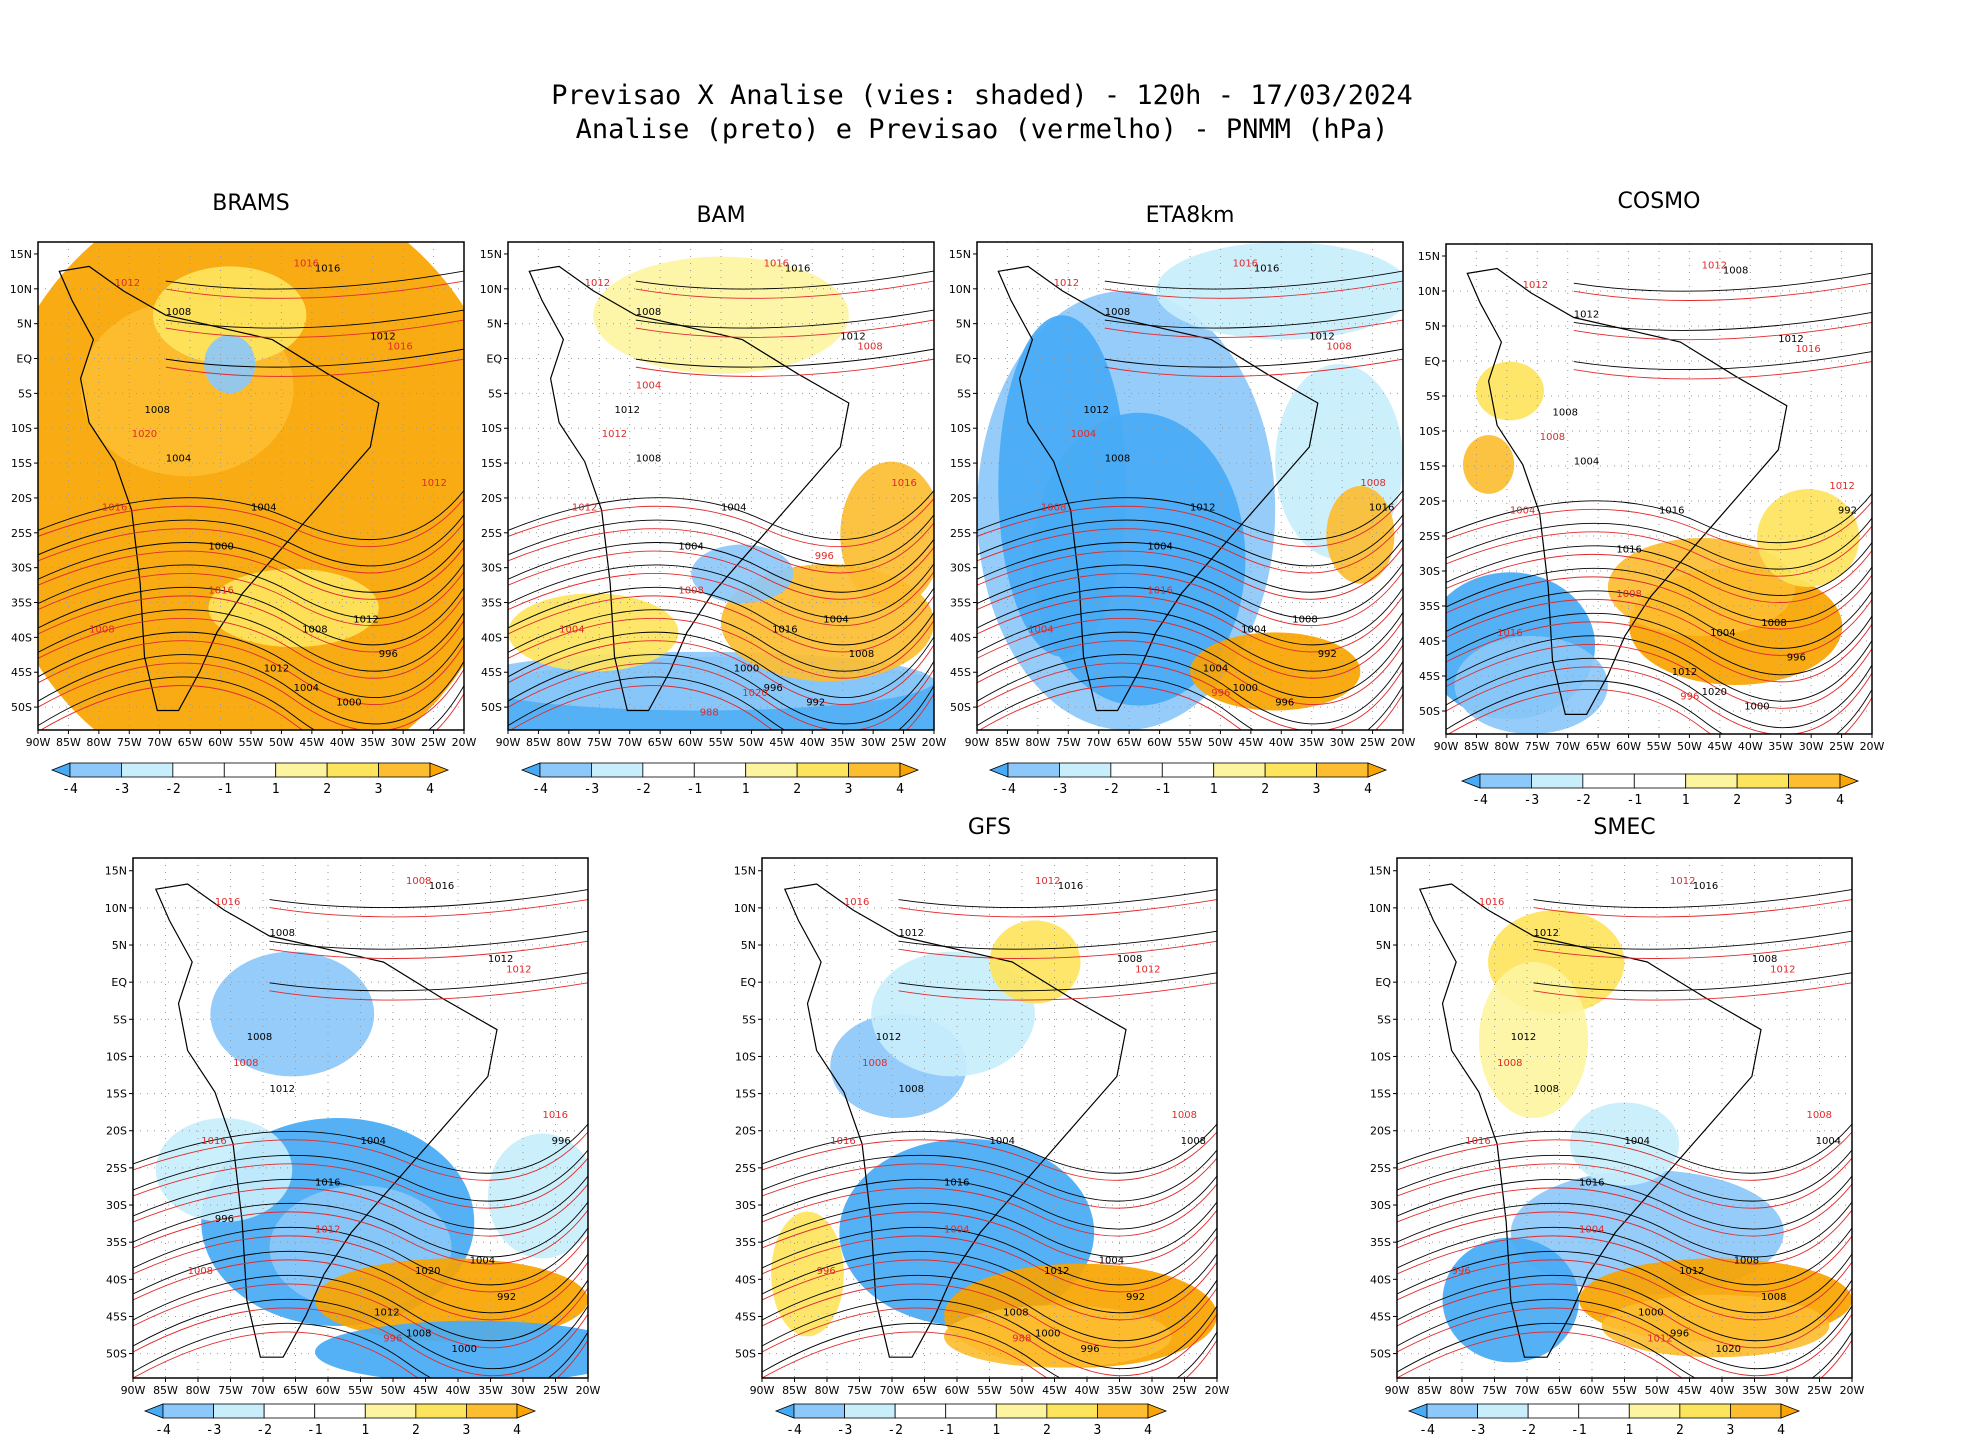 This screenshot has width=1964, height=1436. Describe the element at coordinates (815, 703) in the screenshot. I see `analysis-contour-label: 992` at that location.